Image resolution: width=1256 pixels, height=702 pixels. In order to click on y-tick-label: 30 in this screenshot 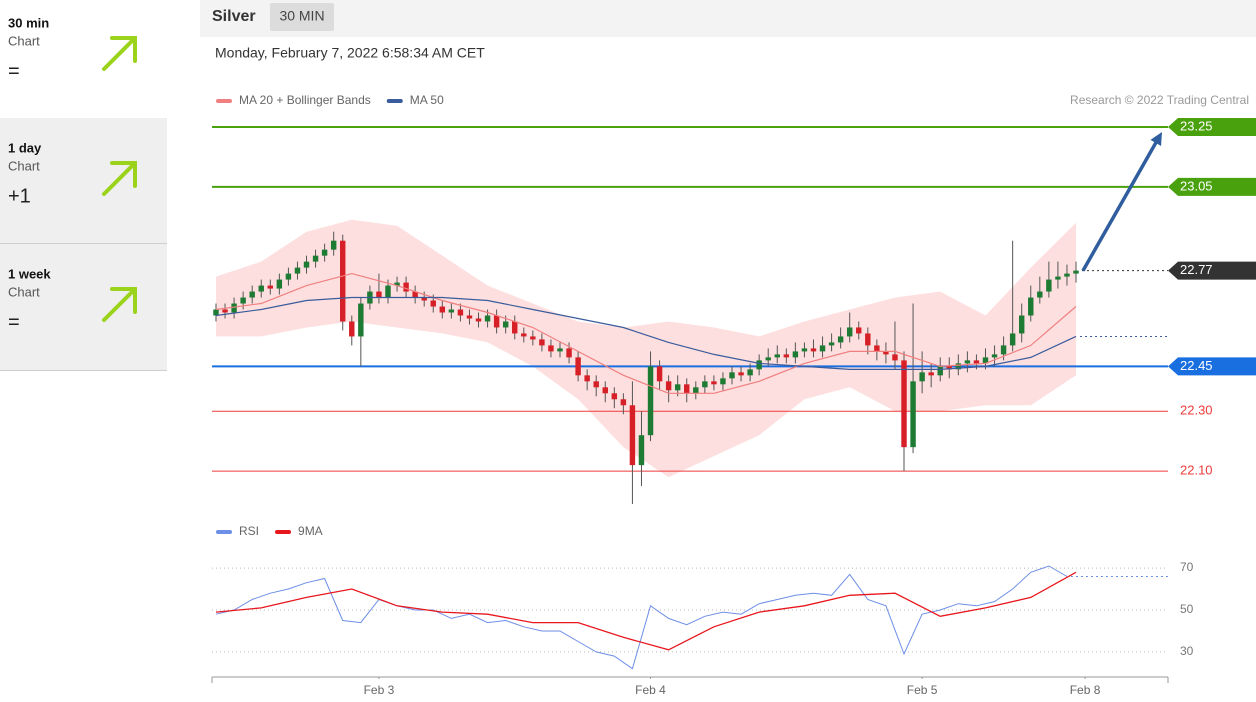, I will do `click(1187, 651)`.